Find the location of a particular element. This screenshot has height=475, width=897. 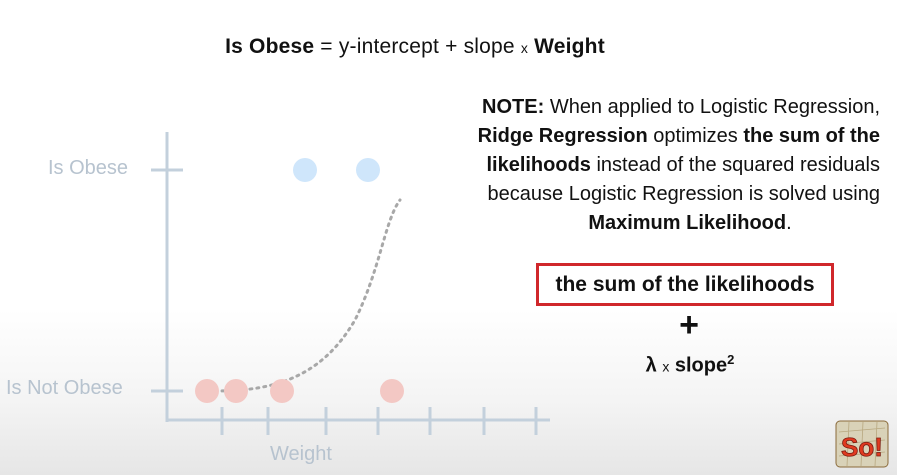

equation-equals: = is located at coordinates (326, 46).